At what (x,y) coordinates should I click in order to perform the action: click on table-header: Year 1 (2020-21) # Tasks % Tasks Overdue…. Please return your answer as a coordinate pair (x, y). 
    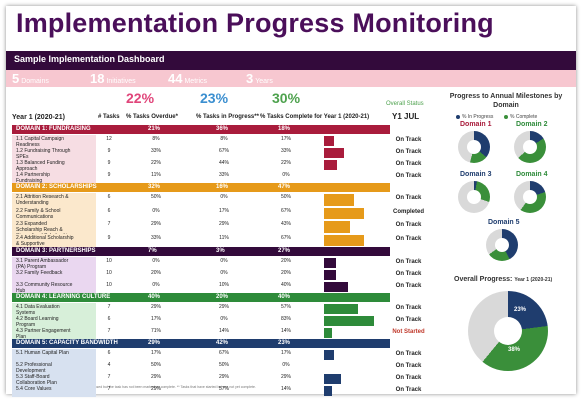
    Looking at the image, I should click on (201, 118).